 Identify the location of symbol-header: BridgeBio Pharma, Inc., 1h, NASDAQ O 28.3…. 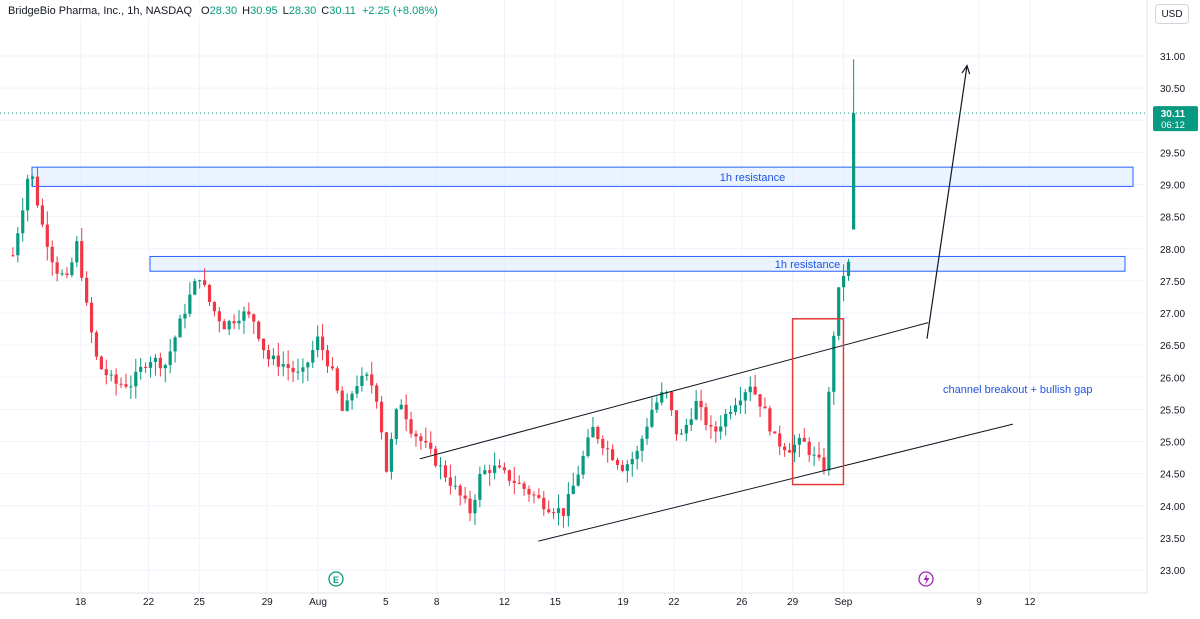
(225, 11).